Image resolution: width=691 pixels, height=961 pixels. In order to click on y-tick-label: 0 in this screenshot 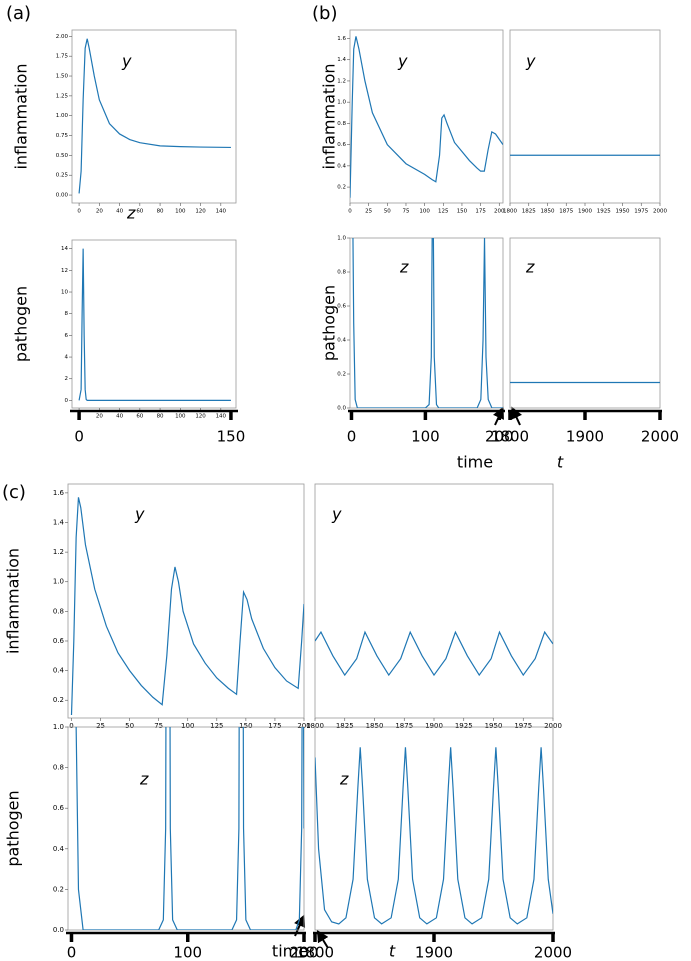, I will do `click(67, 401)`.